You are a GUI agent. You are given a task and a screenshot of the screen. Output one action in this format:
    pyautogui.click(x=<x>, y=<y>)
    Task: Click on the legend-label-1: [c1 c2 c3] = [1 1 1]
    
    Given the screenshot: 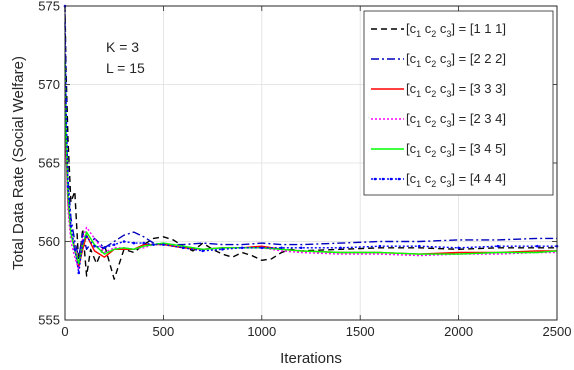 What is the action you would take?
    pyautogui.click(x=456, y=30)
    